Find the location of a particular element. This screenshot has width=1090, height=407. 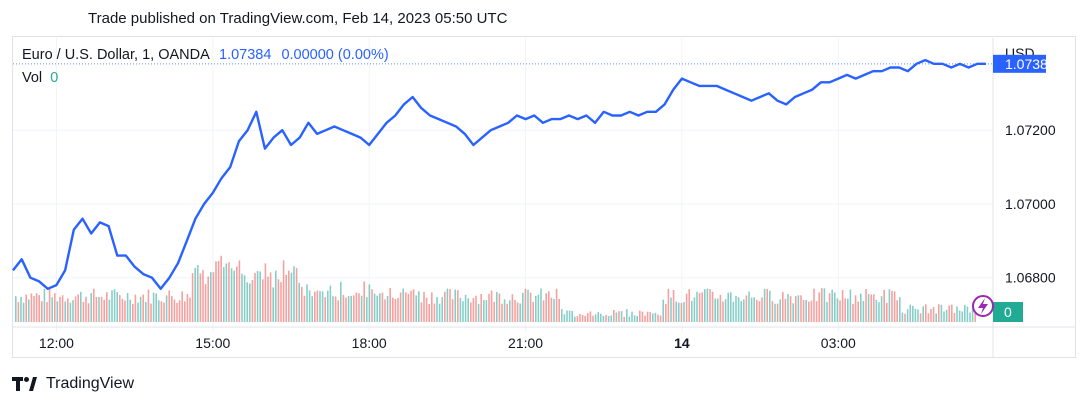

volume-legend: Vol 0 is located at coordinates (40, 78).